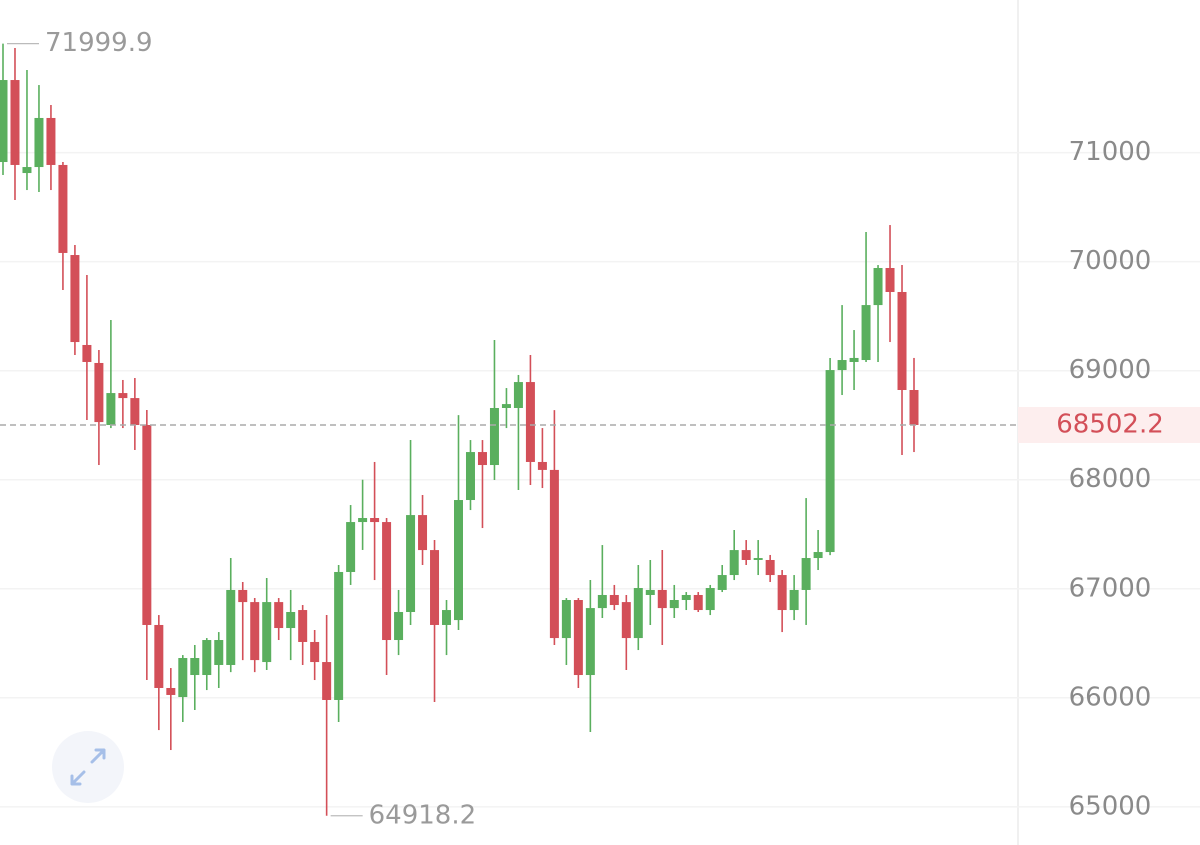 This screenshot has height=845, width=1200. What do you see at coordinates (423, 815) in the screenshot?
I see `min-label: 64918.2` at bounding box center [423, 815].